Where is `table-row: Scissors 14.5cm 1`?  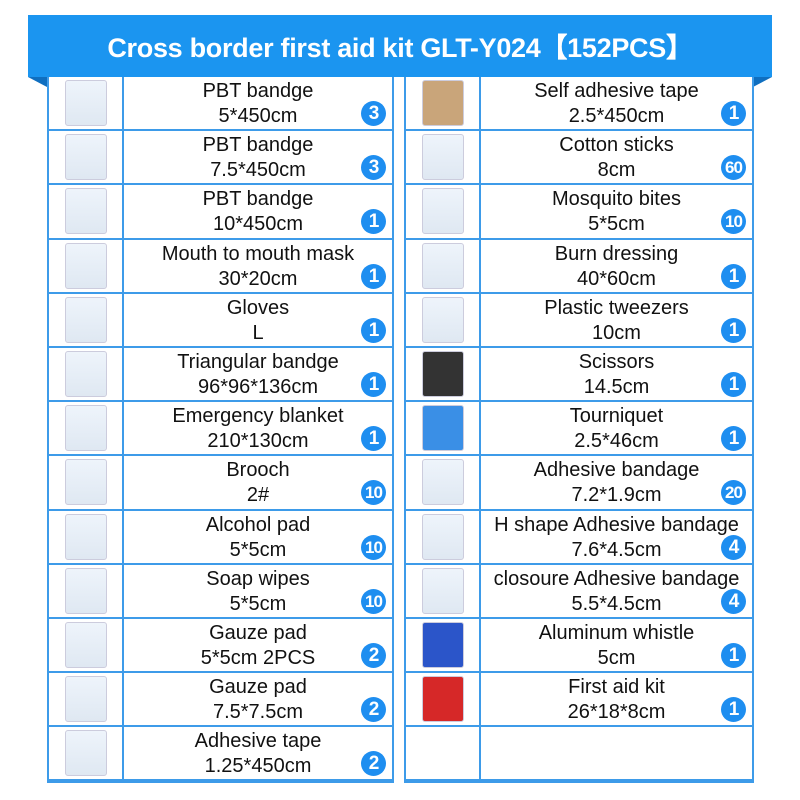
table-row: Scissors 14.5cm 1 is located at coordinates (579, 375).